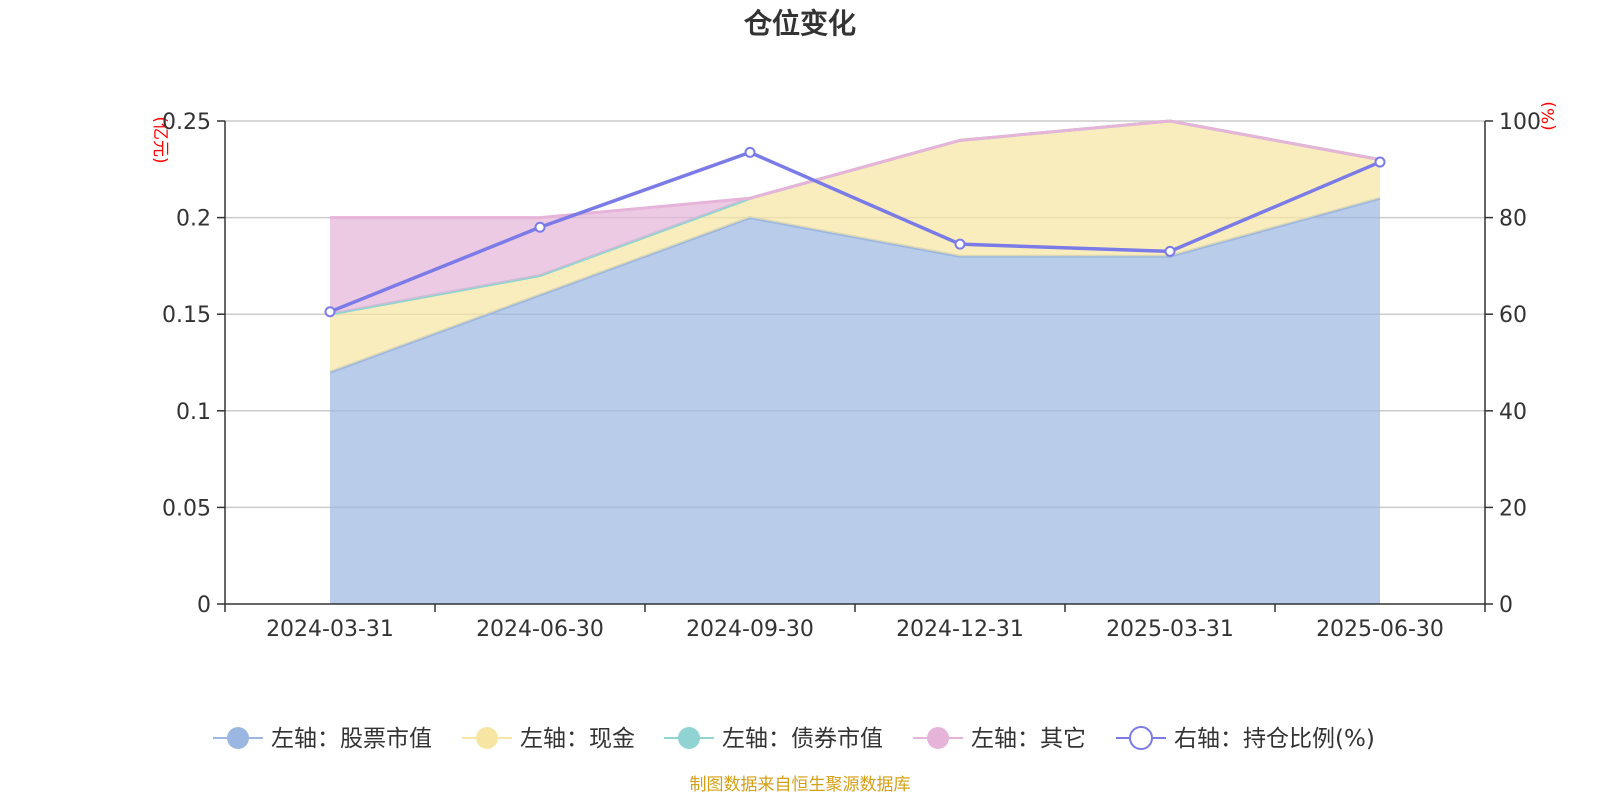 Image resolution: width=1600 pixels, height=804 pixels. Describe the element at coordinates (1520, 122) in the screenshot. I see `right-axis-tick-label: 100` at that location.